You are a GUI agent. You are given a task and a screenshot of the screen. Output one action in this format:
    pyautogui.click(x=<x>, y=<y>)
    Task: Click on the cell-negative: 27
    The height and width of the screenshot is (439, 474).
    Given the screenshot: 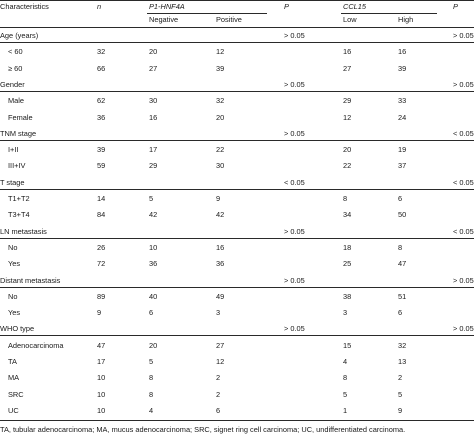 What is the action you would take?
    pyautogui.click(x=153, y=68)
    